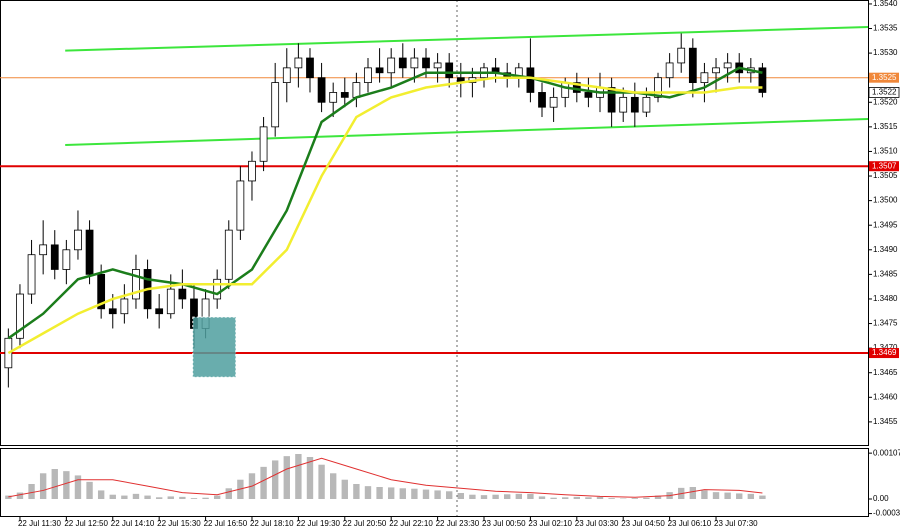 The image size is (900, 531). I want to click on y-tick-label: 1.3500, so click(885, 200).